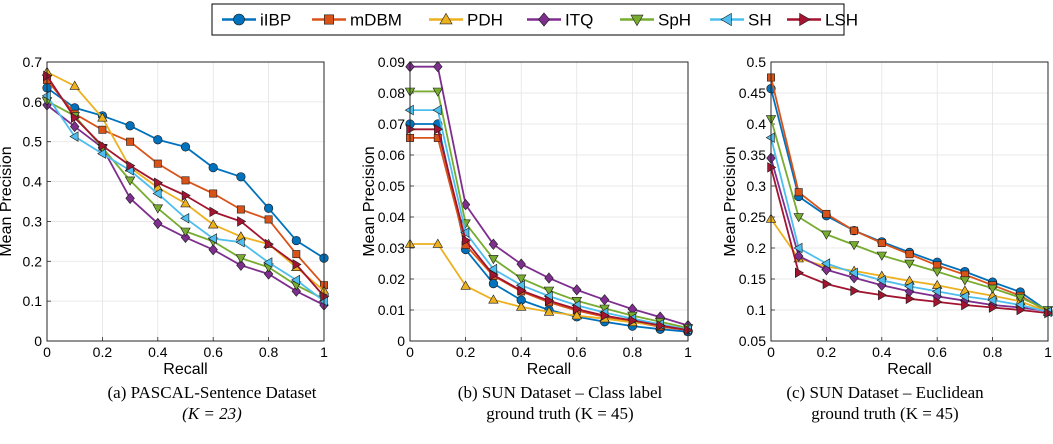 Image resolution: width=1053 pixels, height=444 pixels. What do you see at coordinates (674, 20) in the screenshot?
I see `legend-label: SpH` at bounding box center [674, 20].